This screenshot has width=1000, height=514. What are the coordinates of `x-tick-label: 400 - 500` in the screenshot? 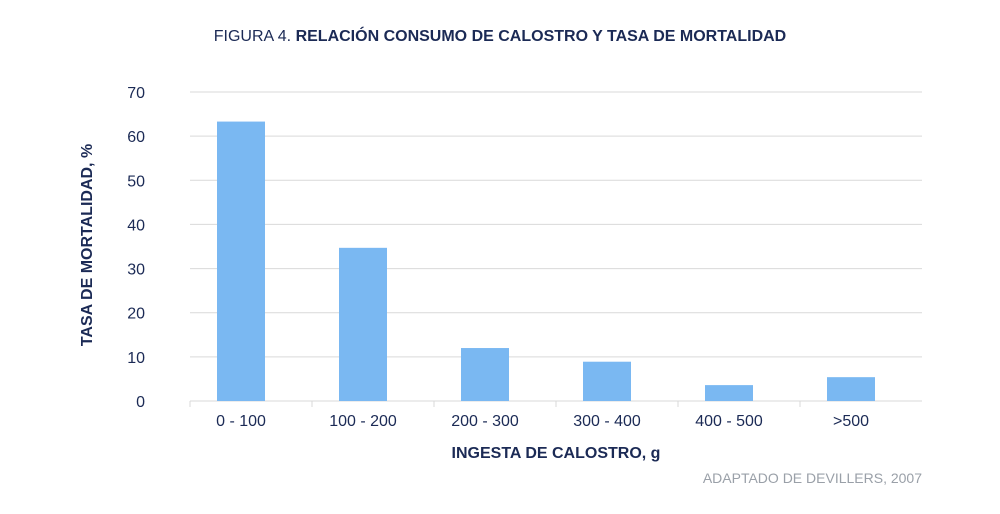 It's located at (729, 421).